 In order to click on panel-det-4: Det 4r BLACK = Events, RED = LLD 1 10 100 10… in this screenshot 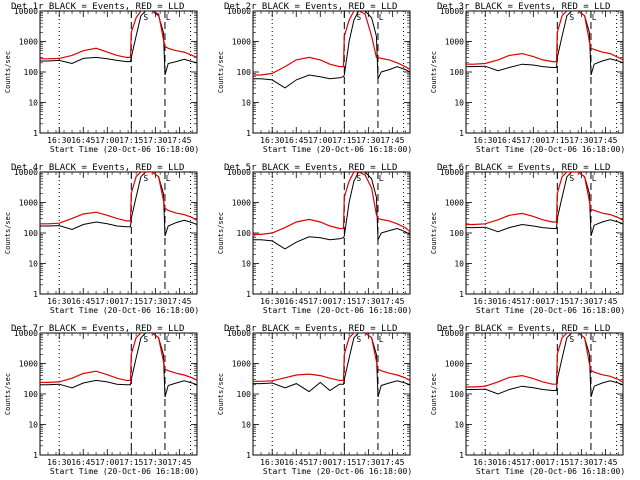, I will do `click(101, 239)`.